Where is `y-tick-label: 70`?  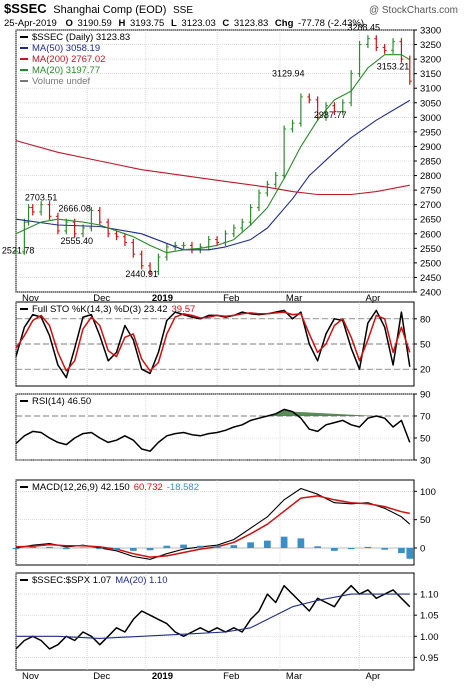 y-tick-label: 70 is located at coordinates (425, 417).